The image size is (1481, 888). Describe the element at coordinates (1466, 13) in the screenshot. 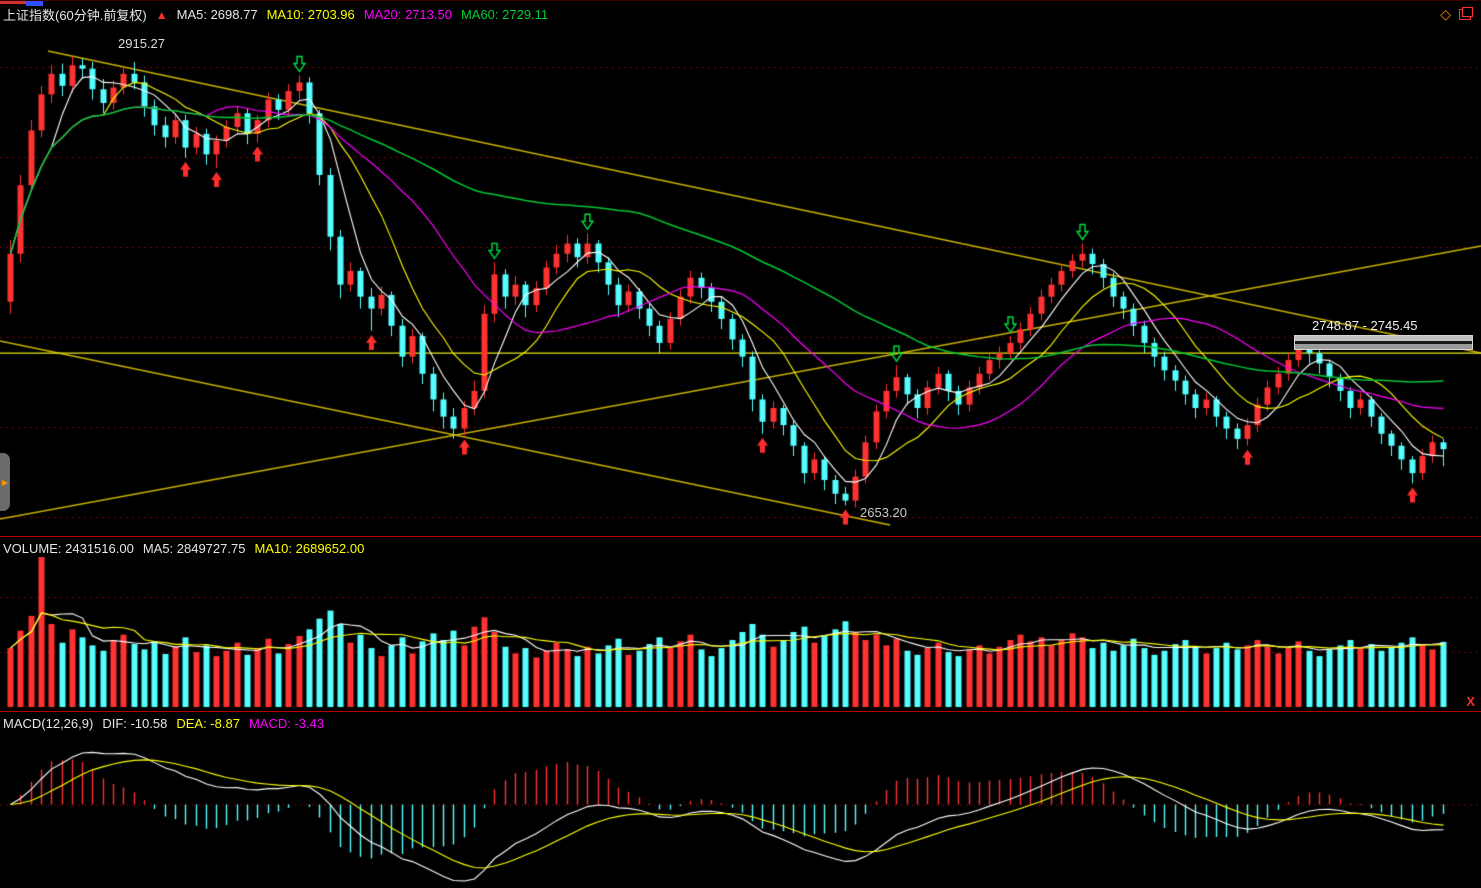

I see `window-restore-icon` at that location.